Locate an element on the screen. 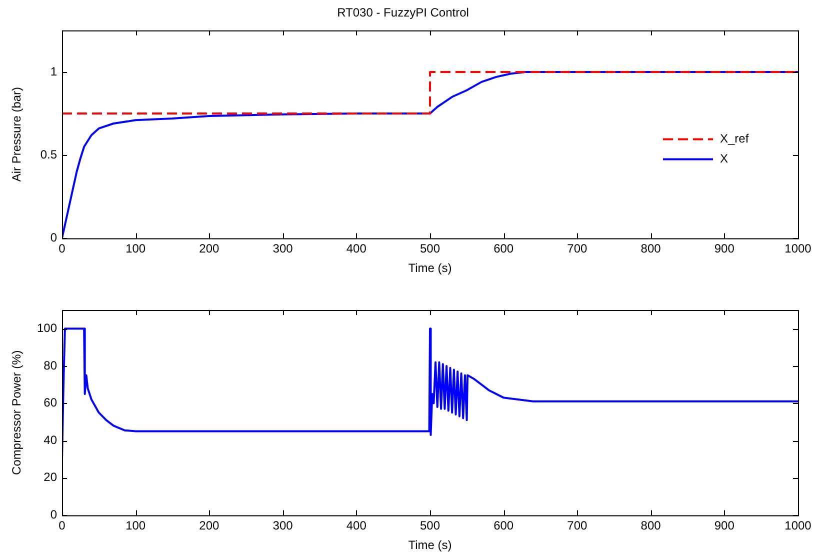 The image size is (816, 554). y-tick-label: 80 is located at coordinates (51, 365).